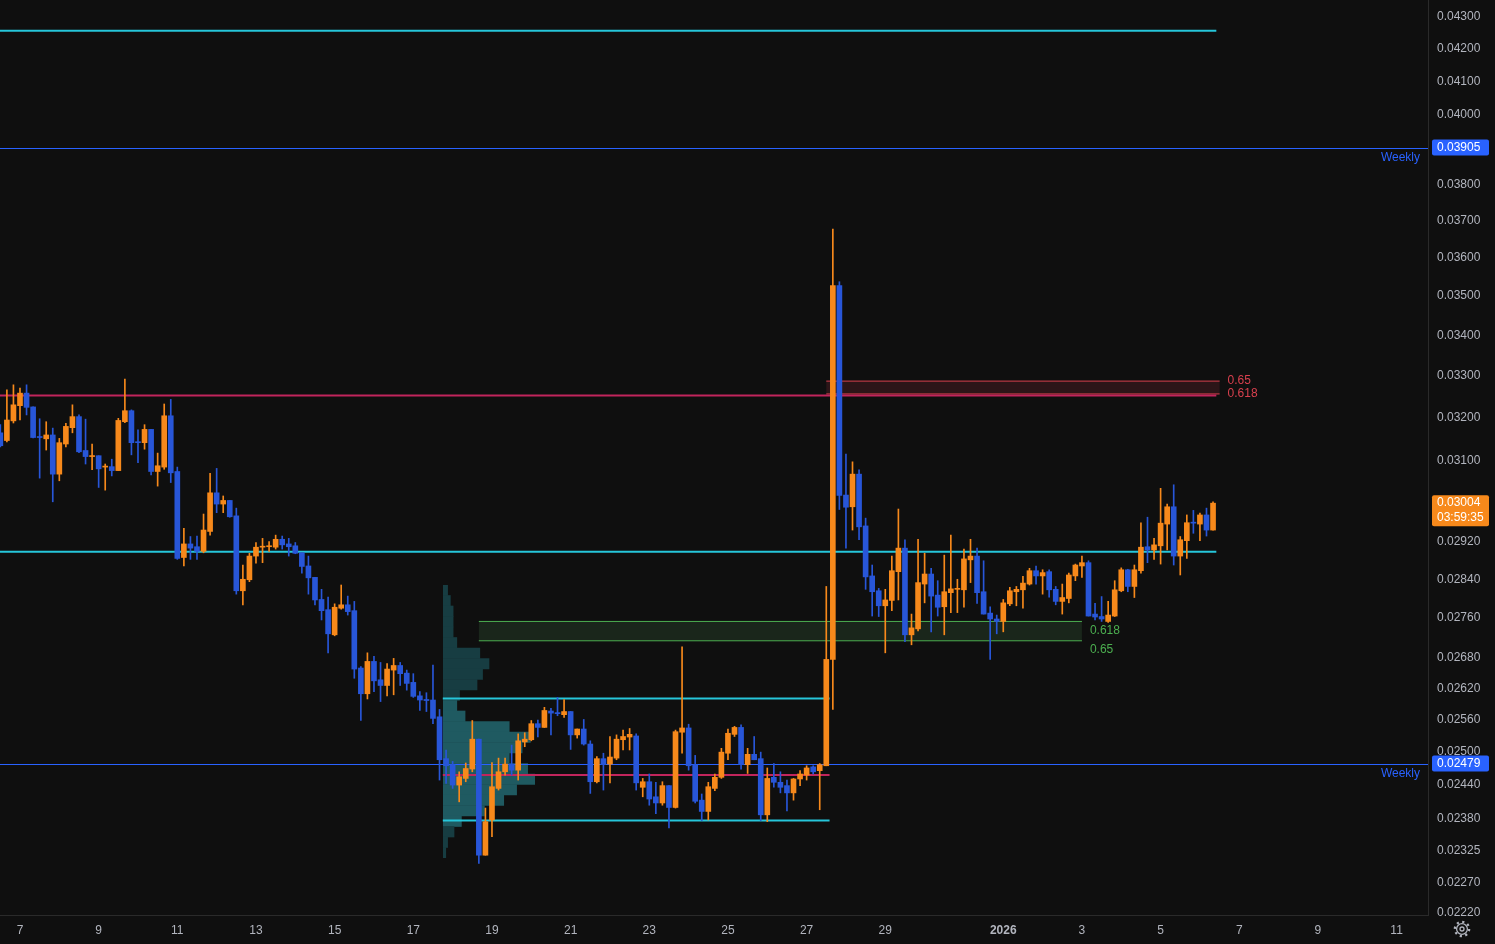  What do you see at coordinates (1459, 502) in the screenshot?
I see `y-tick-label: 0.03004` at bounding box center [1459, 502].